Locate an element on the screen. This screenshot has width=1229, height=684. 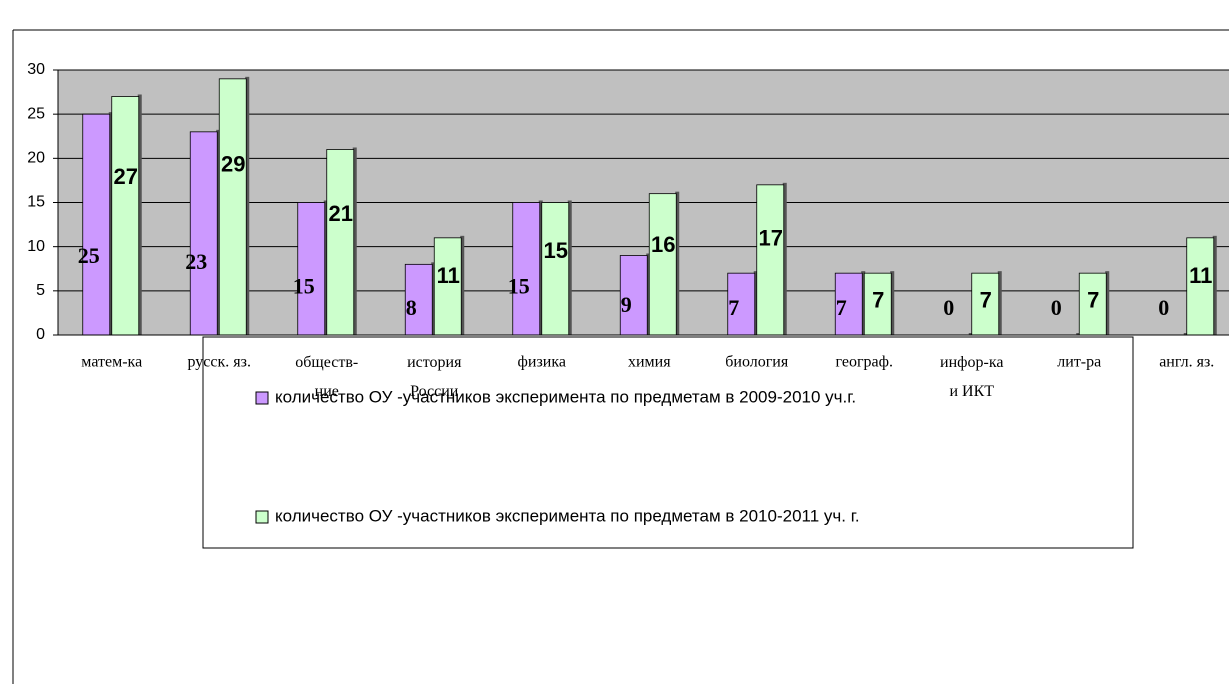
x-tick-label: обществ-ние is located at coordinates (326, 377).